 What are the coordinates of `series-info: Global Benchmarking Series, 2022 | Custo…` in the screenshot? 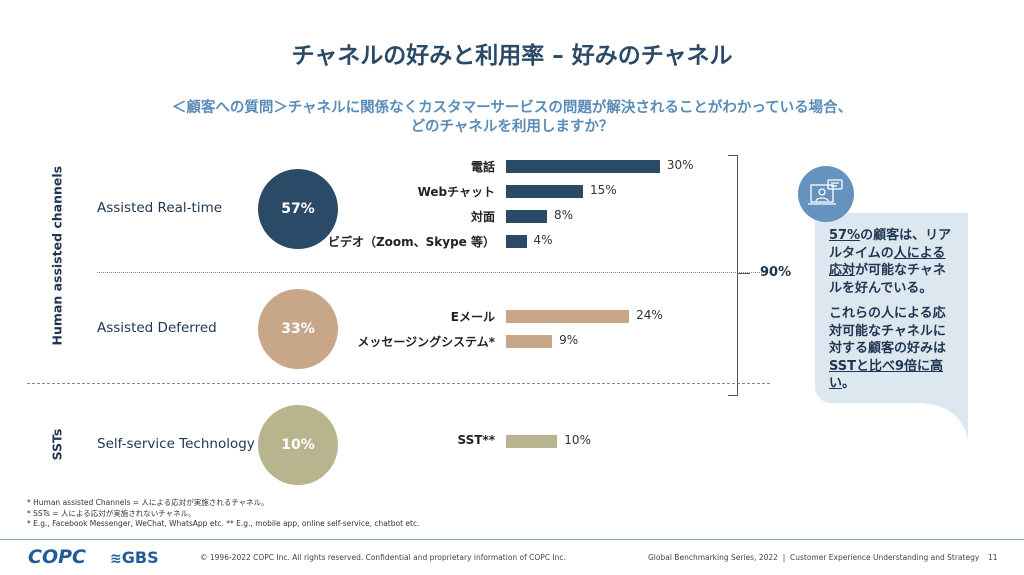 It's located at (814, 557).